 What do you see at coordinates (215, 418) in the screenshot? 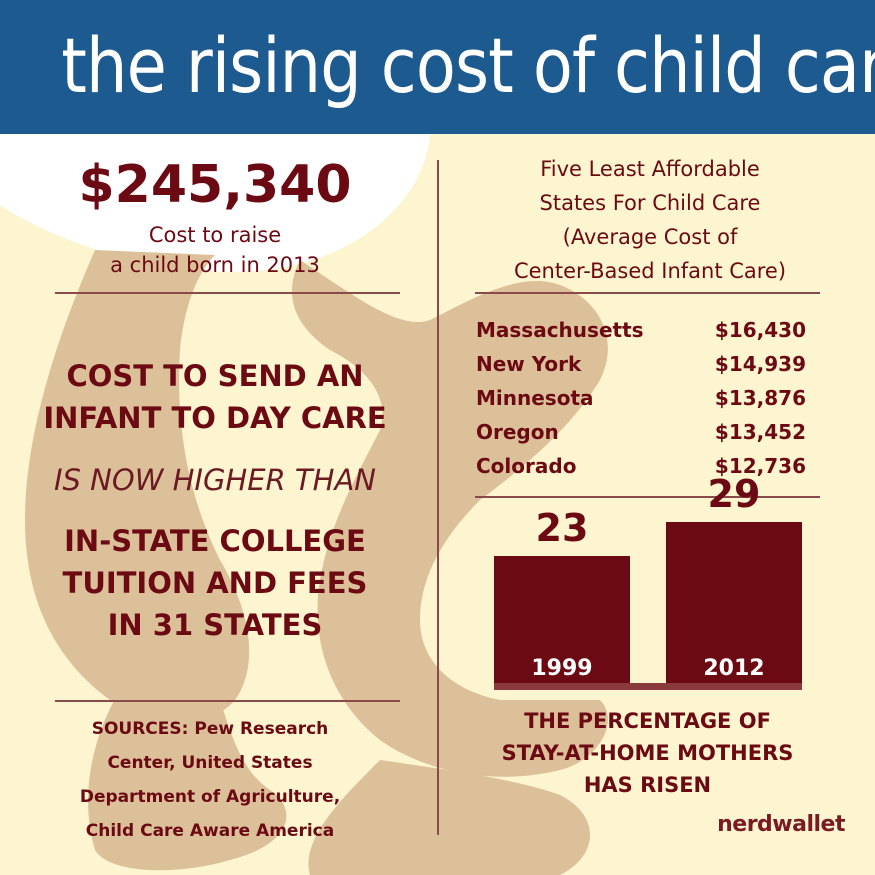
I see `daycare-line-2: INFANT TO DAY CARE` at bounding box center [215, 418].